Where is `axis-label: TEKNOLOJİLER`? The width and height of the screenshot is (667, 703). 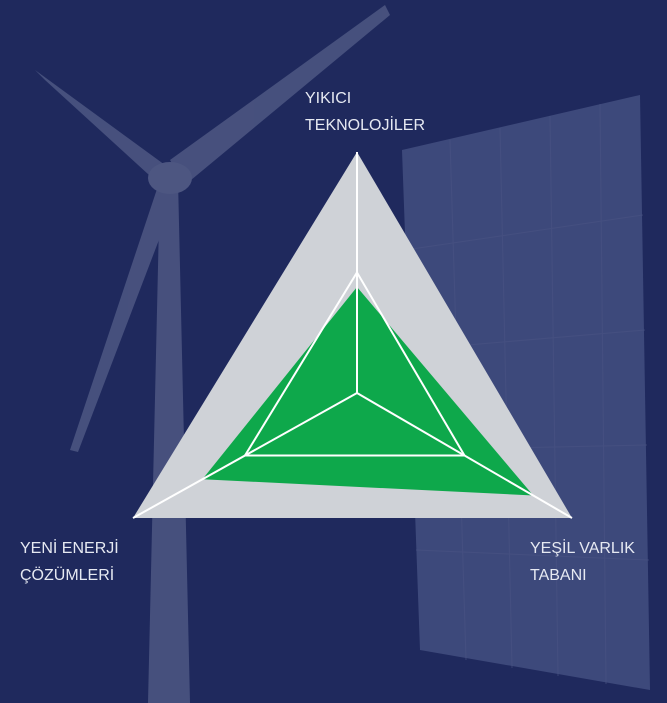 axis-label: TEKNOLOJİLER is located at coordinates (365, 124).